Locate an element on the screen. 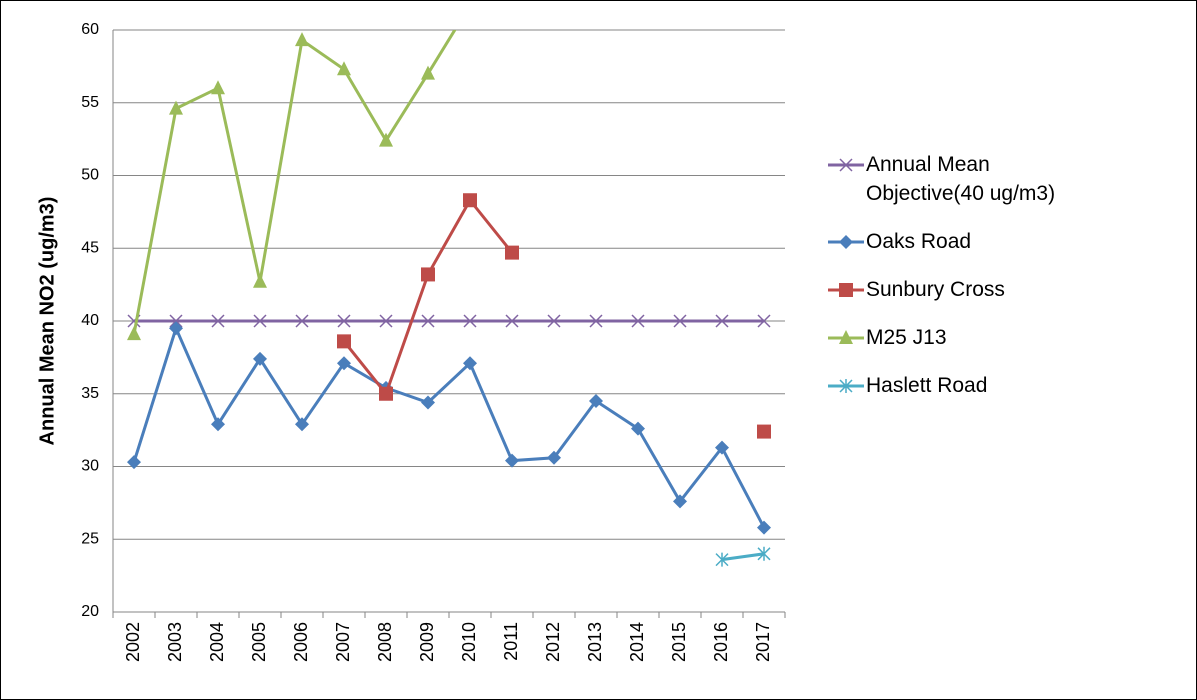 The image size is (1197, 700). legend-item: Sunbury Cross is located at coordinates (968, 289).